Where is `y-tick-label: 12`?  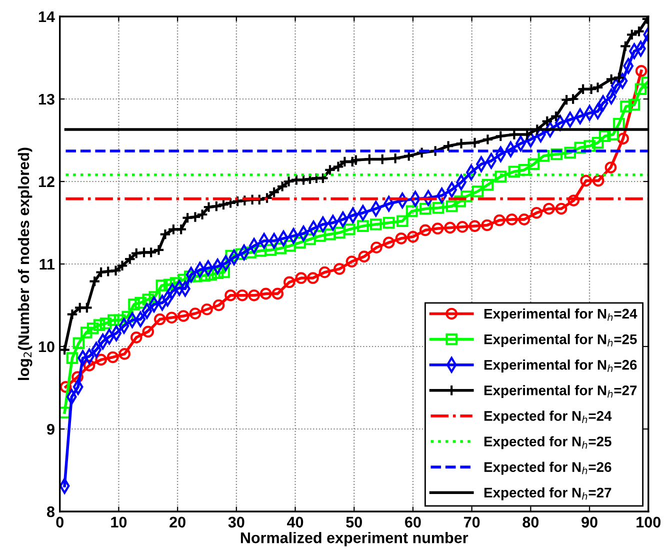
y-tick-label: 12 is located at coordinates (46, 182).